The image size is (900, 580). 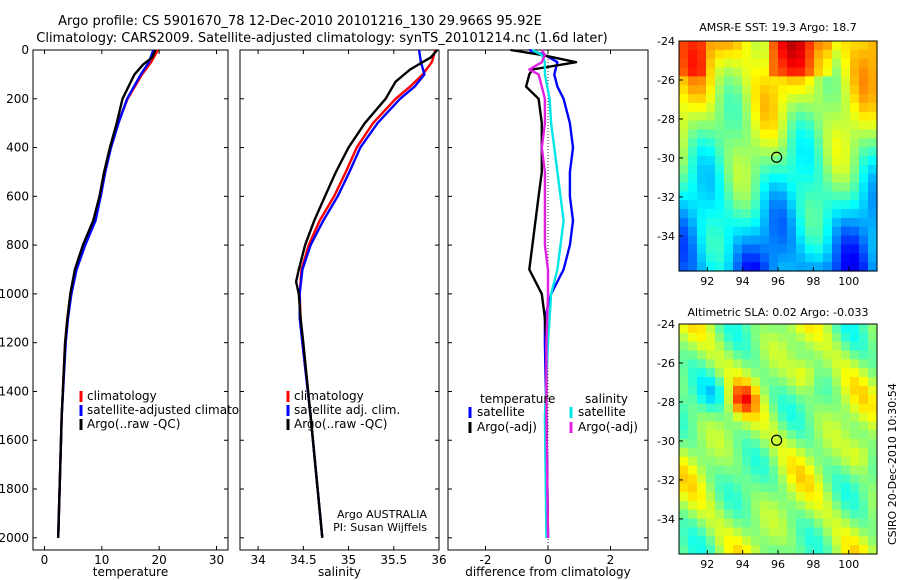 I want to click on salinity-legend-label: climatology, so click(x=329, y=396).